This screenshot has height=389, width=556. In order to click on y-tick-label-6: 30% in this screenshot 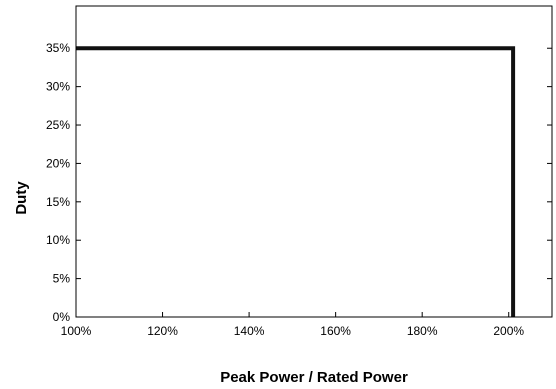, I will do `click(58, 87)`.